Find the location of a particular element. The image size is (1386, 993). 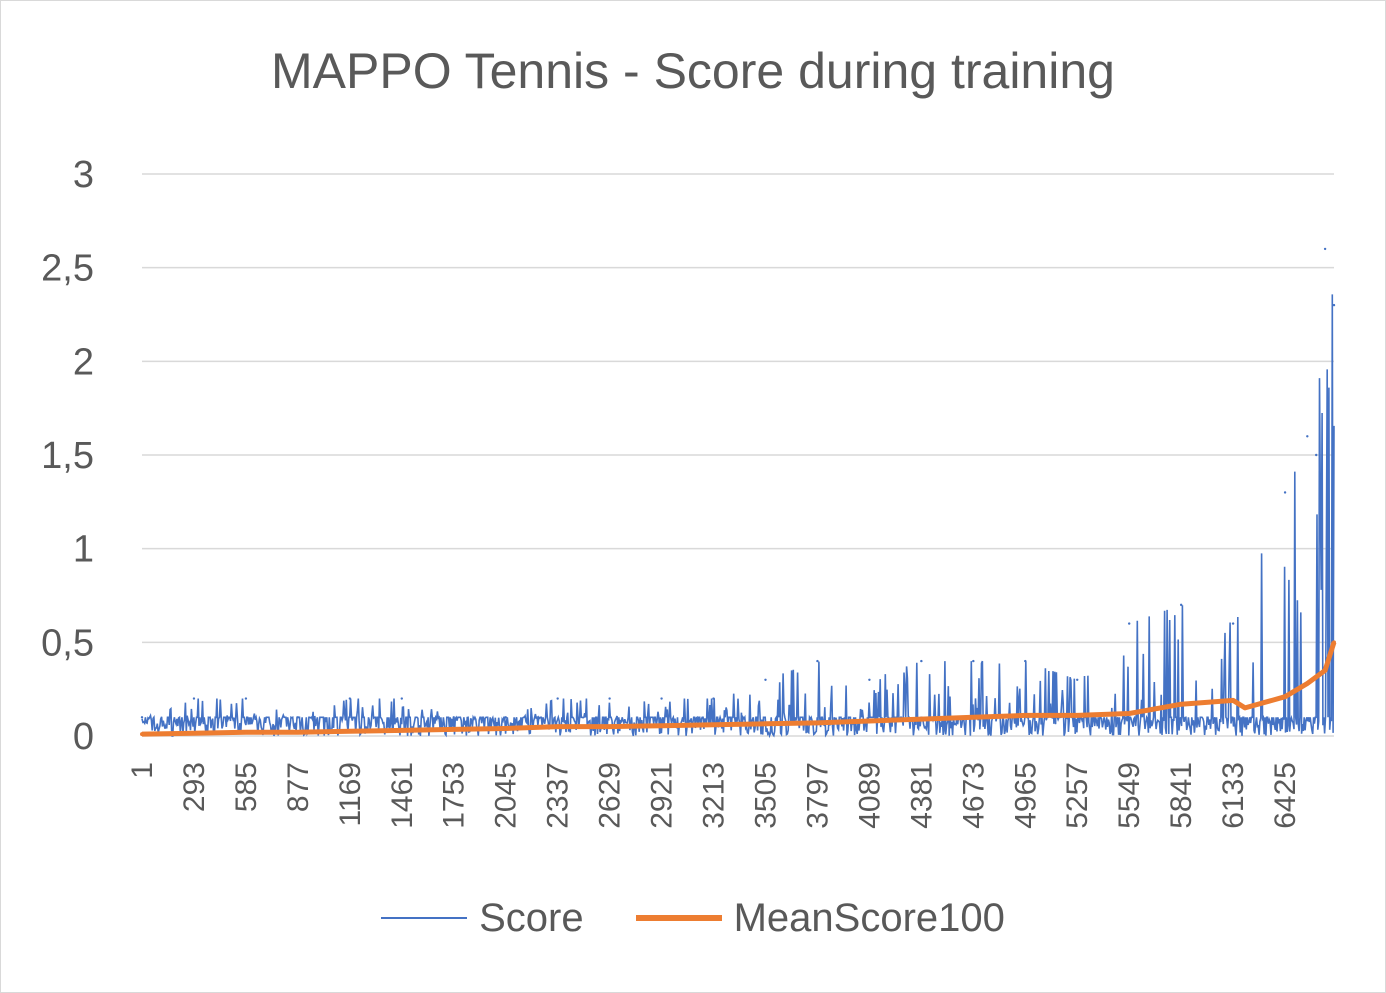

x-tick-label: 3797 is located at coordinates (817, 795).